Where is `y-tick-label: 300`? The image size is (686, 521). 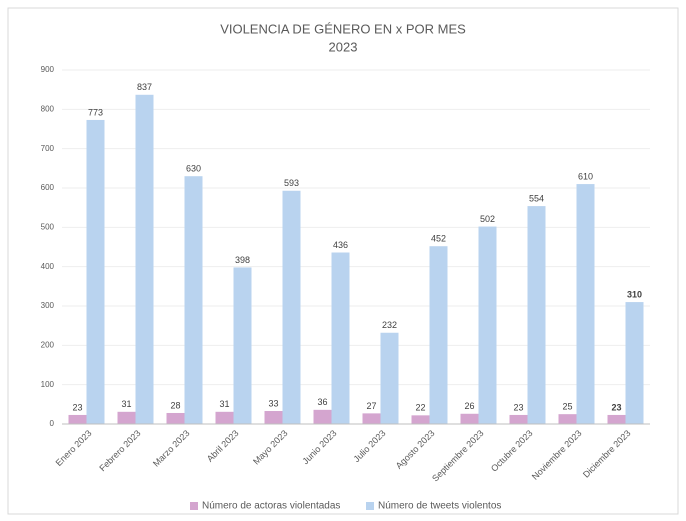
y-tick-label: 300 is located at coordinates (48, 305).